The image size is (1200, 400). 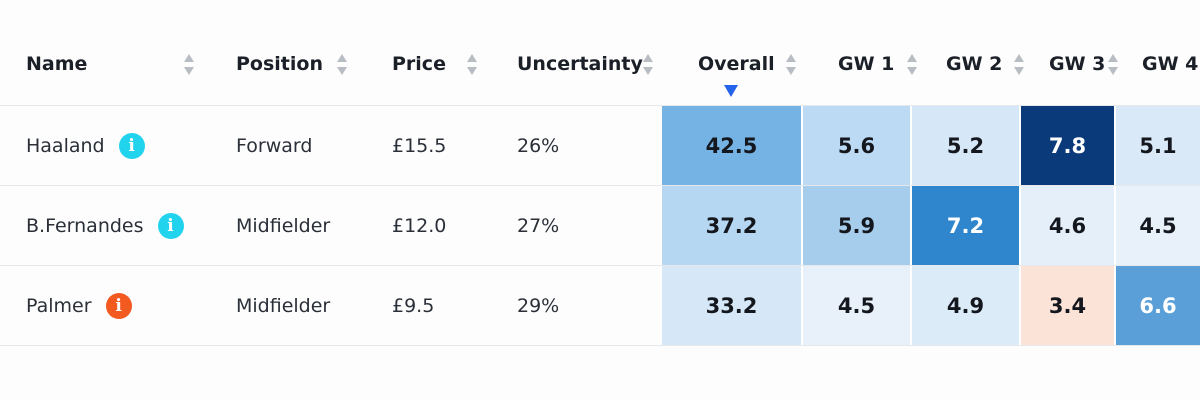 I want to click on header-gw4: GW 4, so click(x=1170, y=64).